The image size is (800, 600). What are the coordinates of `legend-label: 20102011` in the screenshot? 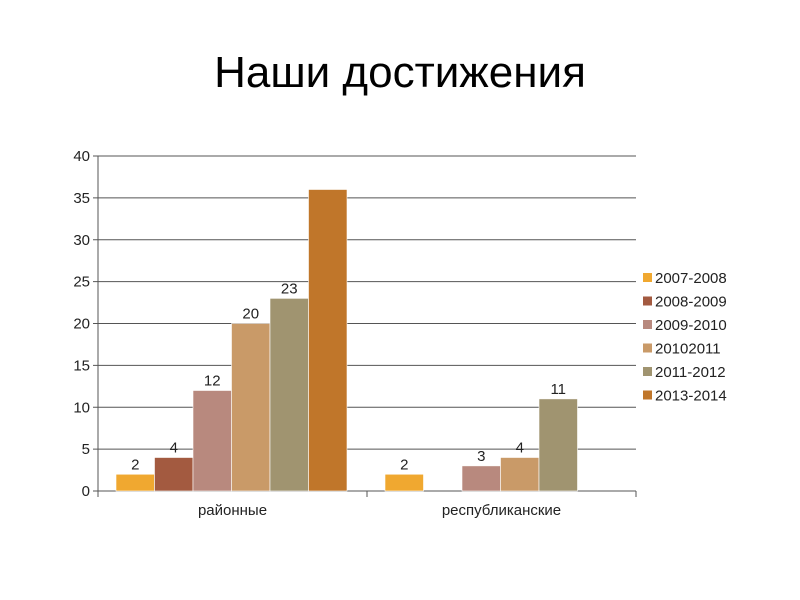 It's located at (688, 349).